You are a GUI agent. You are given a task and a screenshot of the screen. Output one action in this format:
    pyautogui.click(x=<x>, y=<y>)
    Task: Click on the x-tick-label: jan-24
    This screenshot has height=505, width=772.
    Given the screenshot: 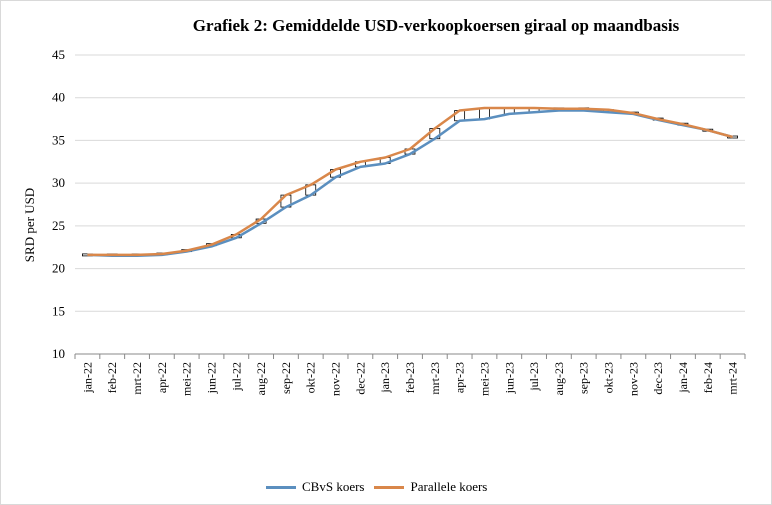 What is the action you would take?
    pyautogui.click(x=683, y=378)
    